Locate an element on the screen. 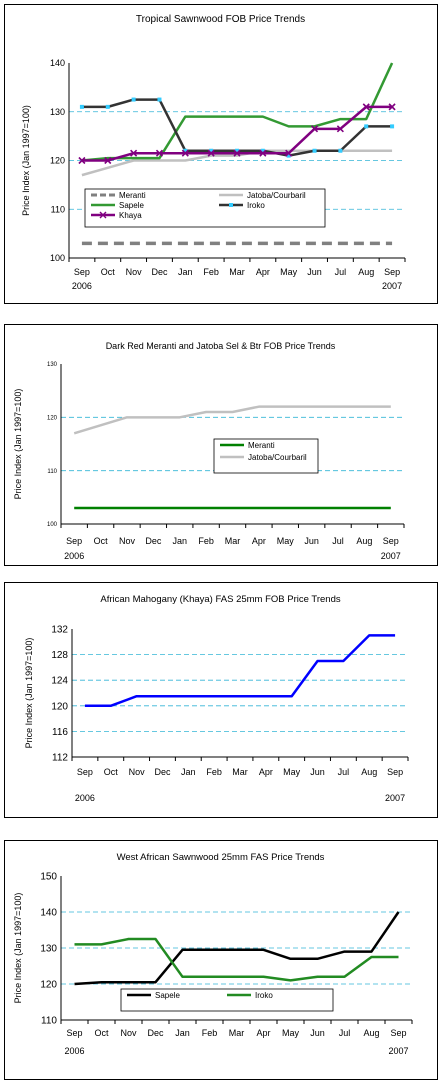  legend-marker is located at coordinates (103, 215).